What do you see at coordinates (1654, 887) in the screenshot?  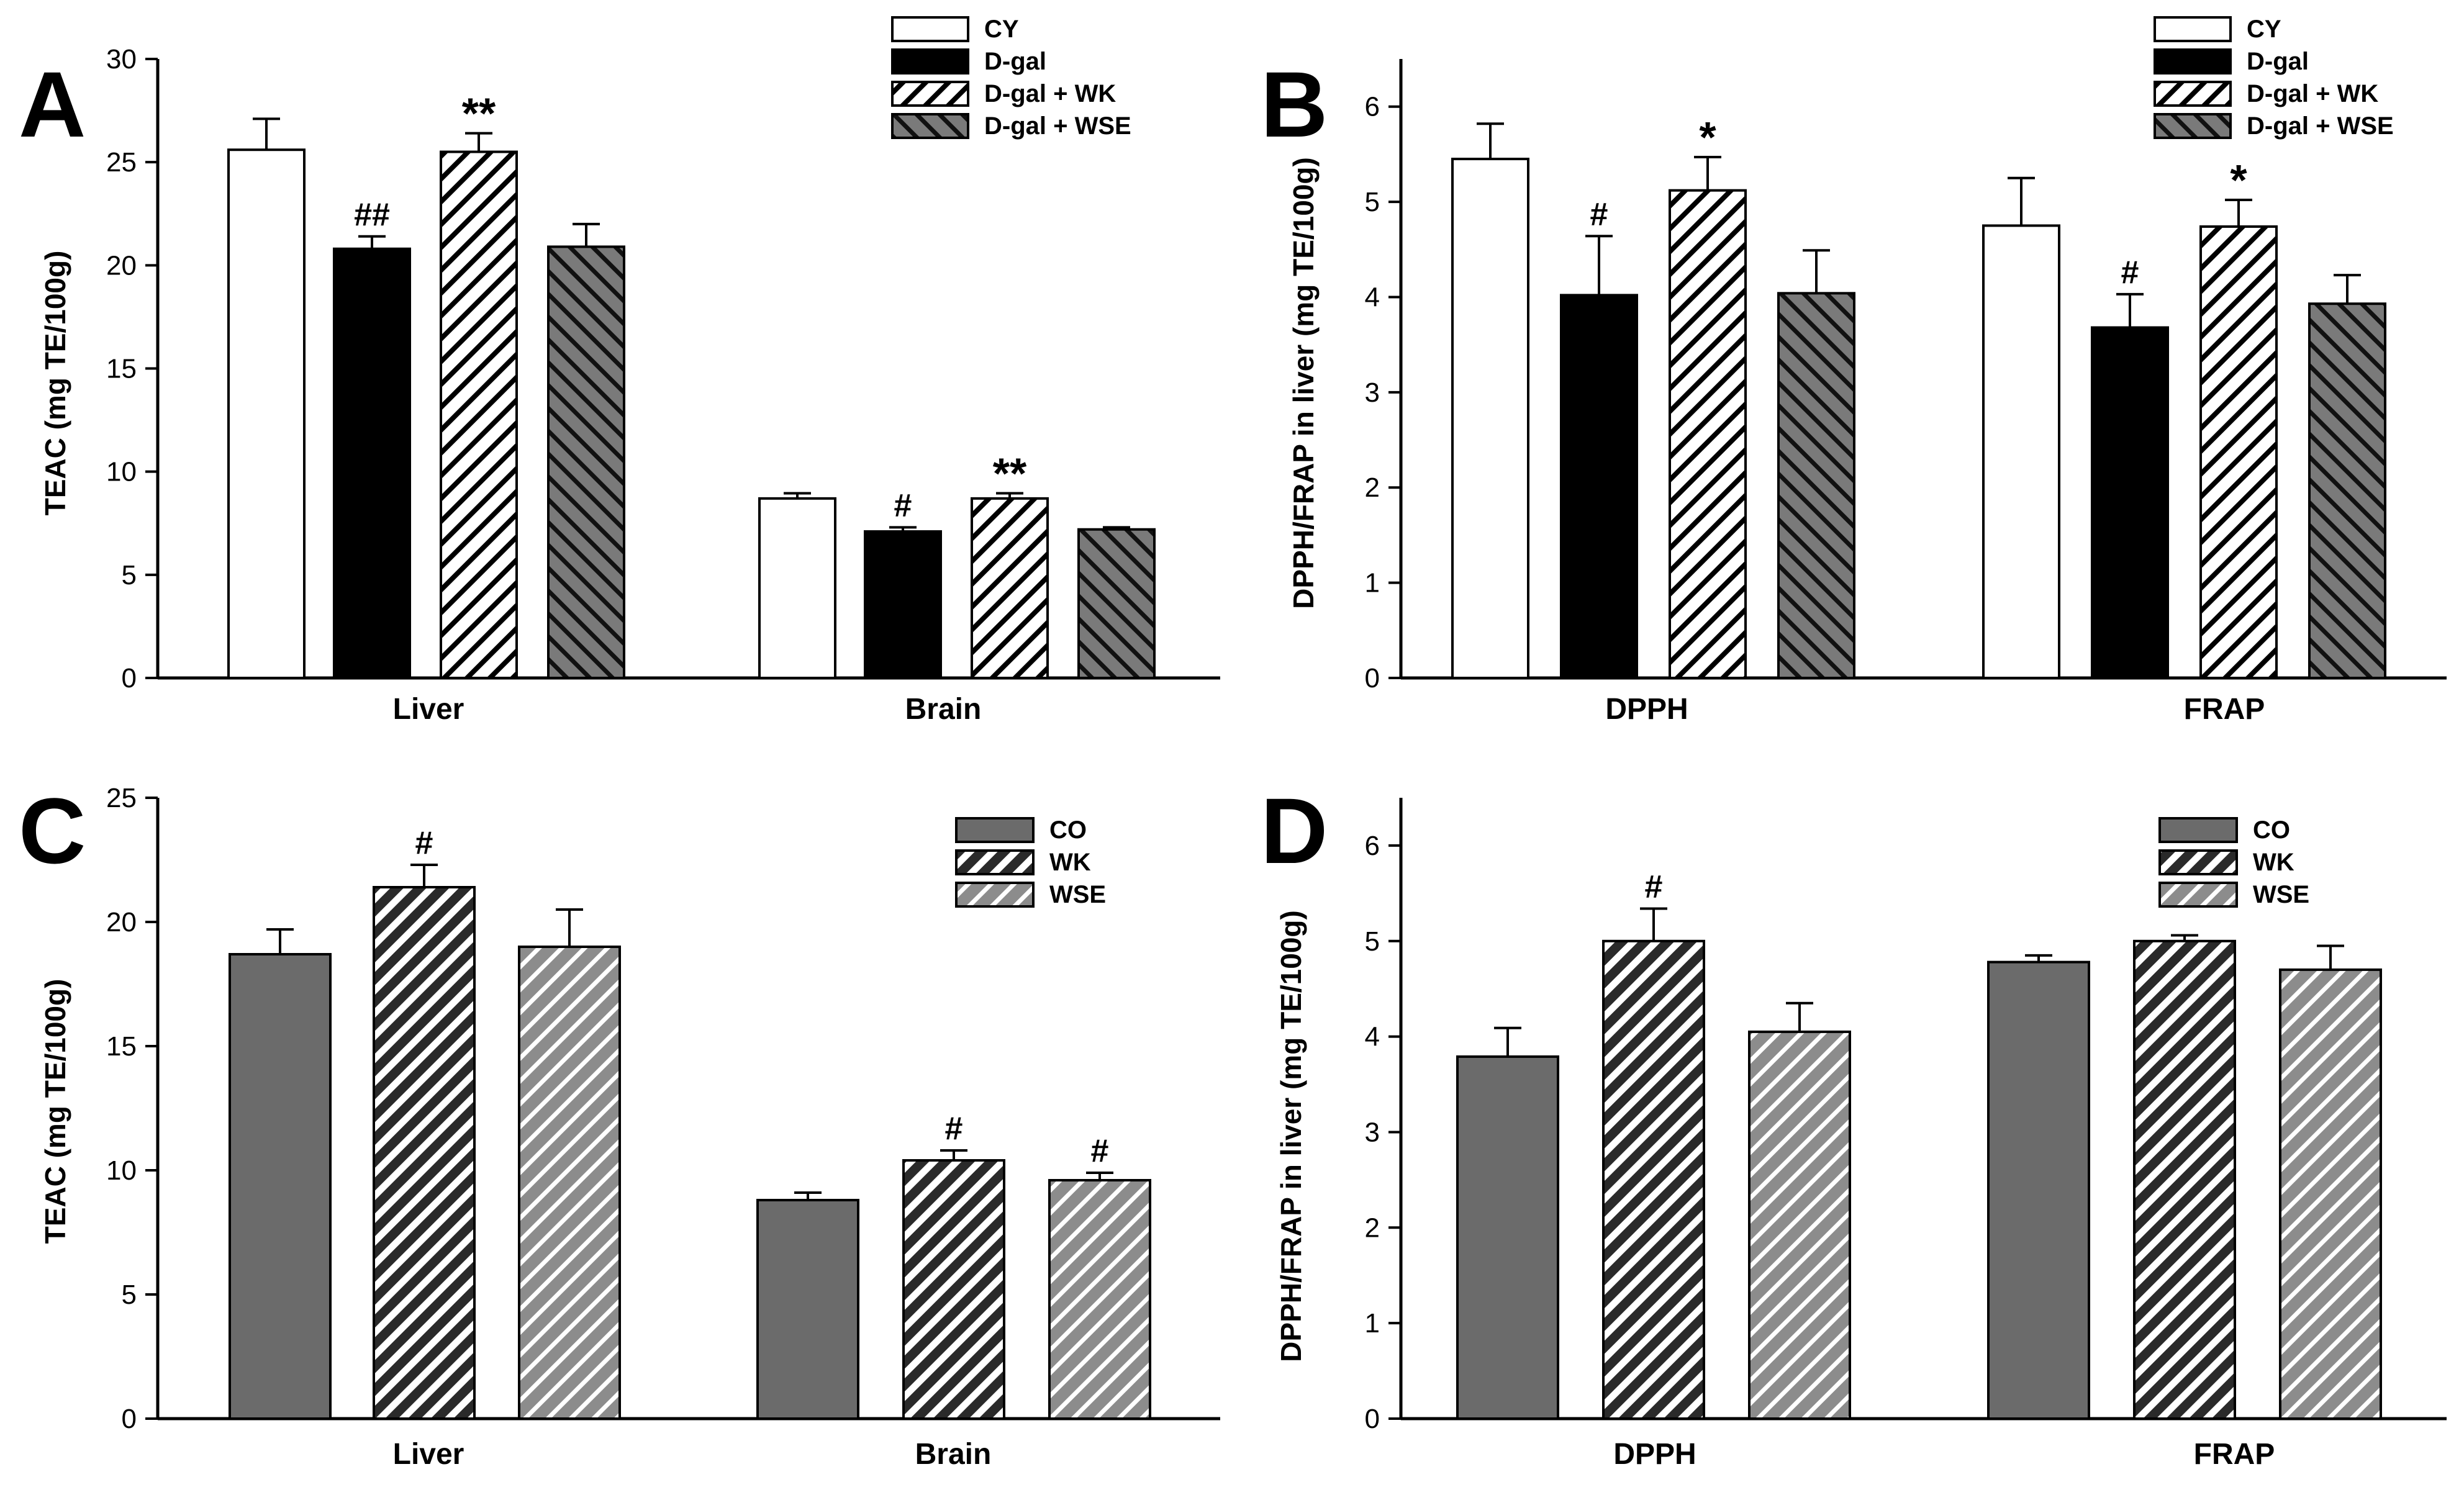 I see `panel-d-significance-mark: #` at bounding box center [1654, 887].